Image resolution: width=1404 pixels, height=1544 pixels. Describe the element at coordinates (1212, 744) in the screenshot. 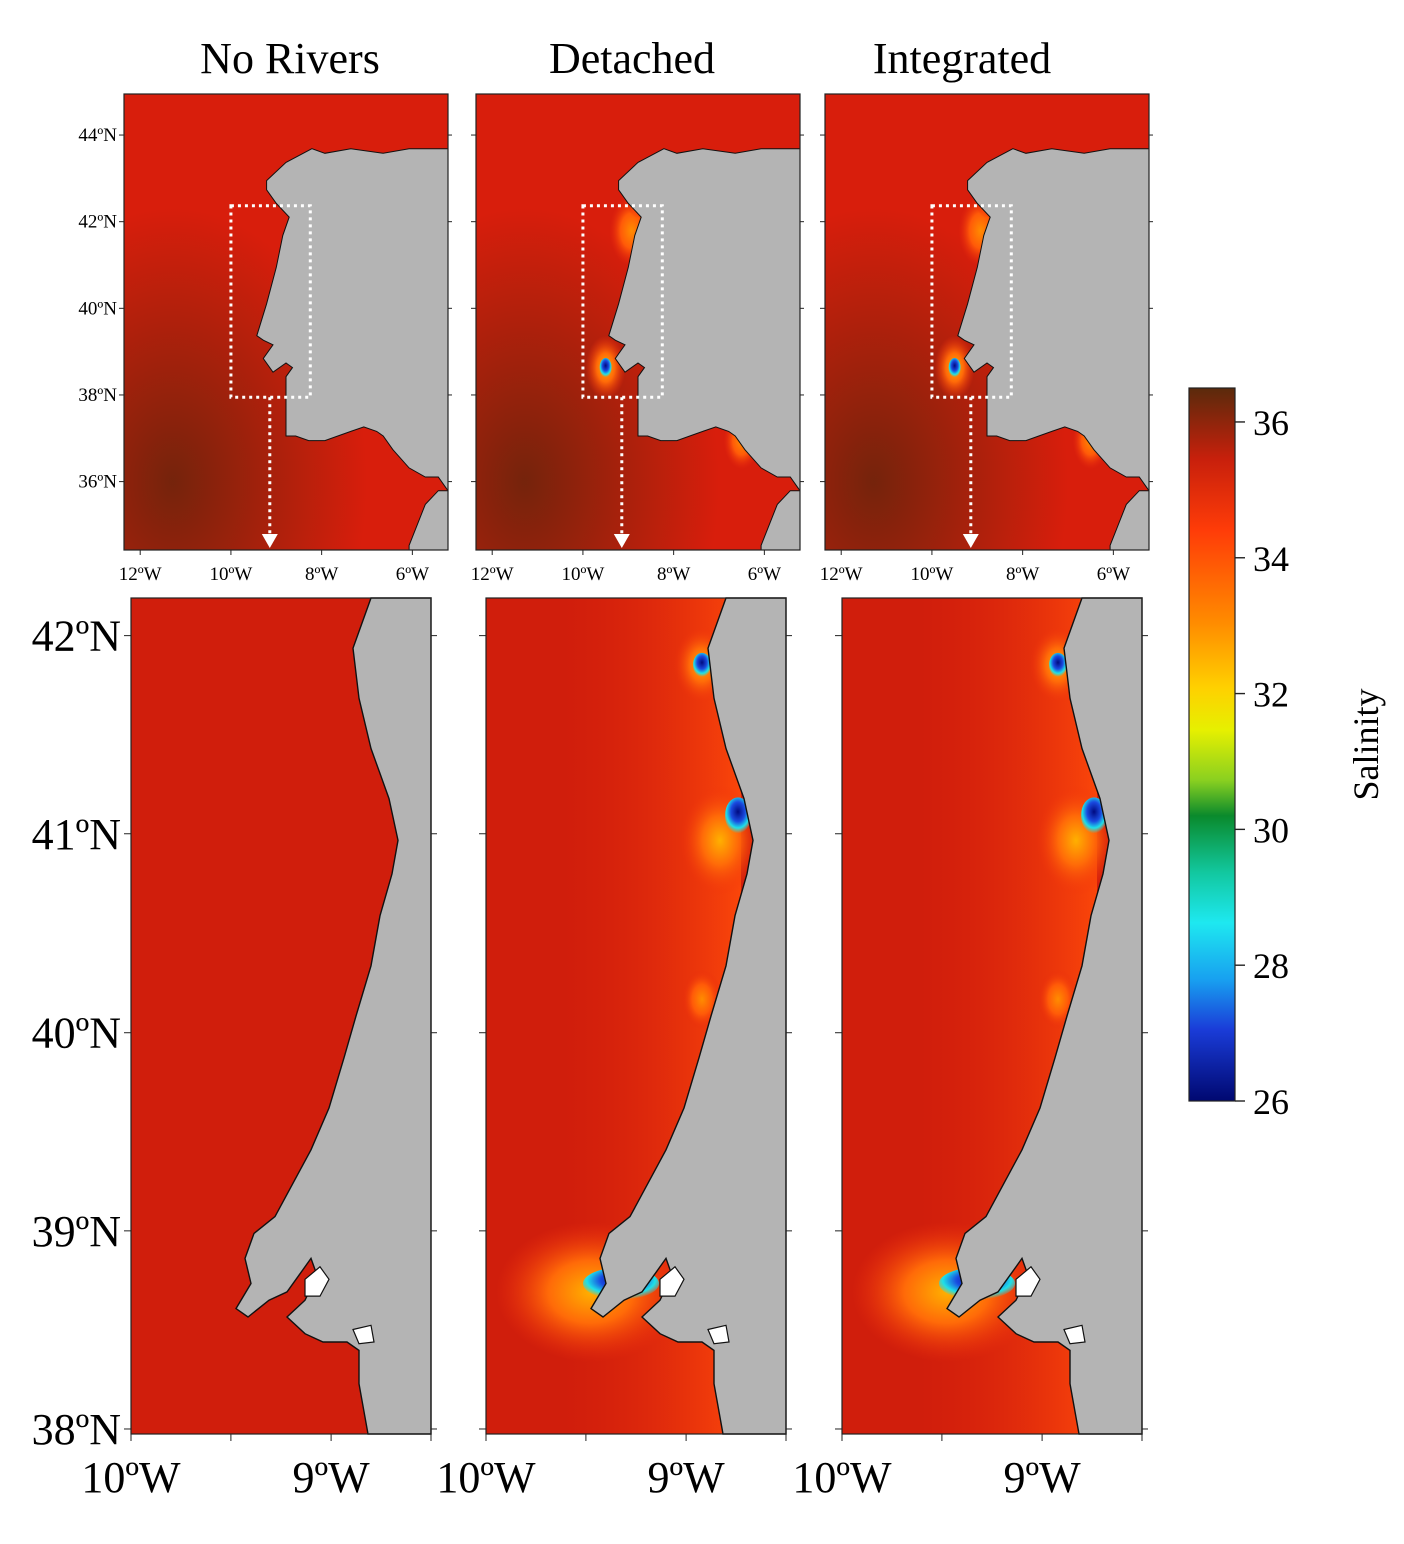

I see `colorbar-gradient` at that location.